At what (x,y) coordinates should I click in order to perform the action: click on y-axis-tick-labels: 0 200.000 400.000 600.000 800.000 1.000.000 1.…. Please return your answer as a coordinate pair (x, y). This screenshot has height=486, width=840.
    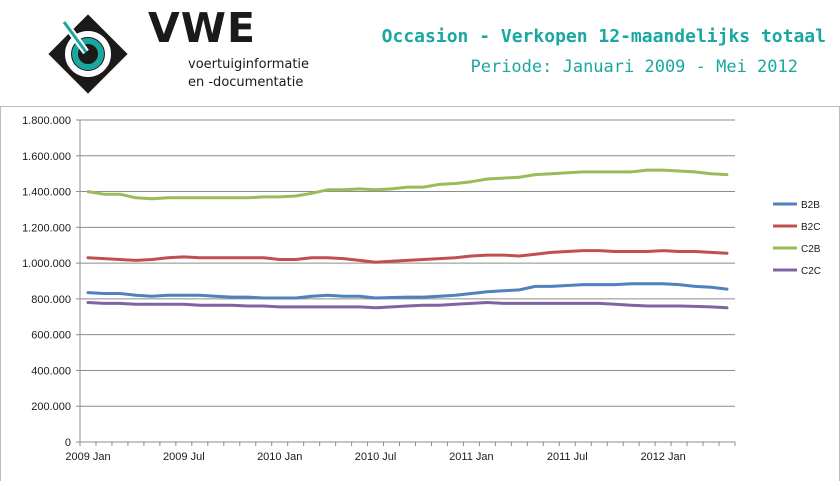
    Looking at the image, I should click on (46, 282).